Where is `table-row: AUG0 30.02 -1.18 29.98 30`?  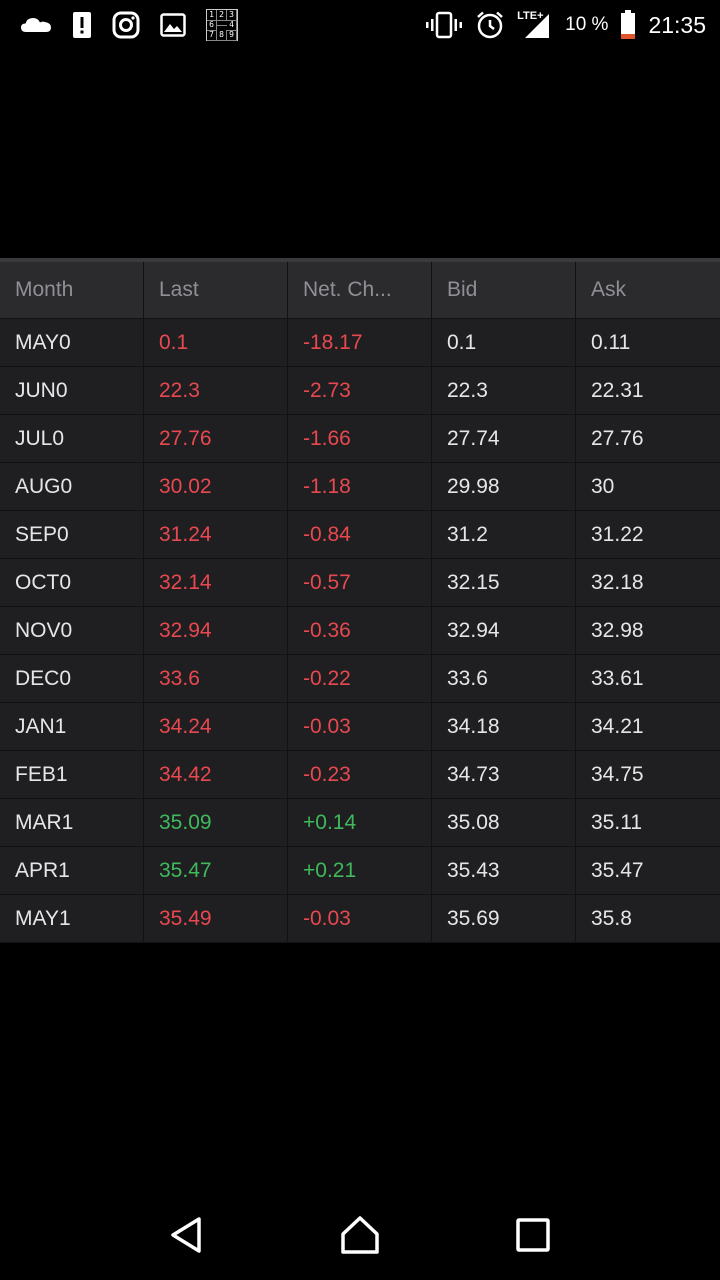
table-row: AUG0 30.02 -1.18 29.98 30 is located at coordinates (360, 487).